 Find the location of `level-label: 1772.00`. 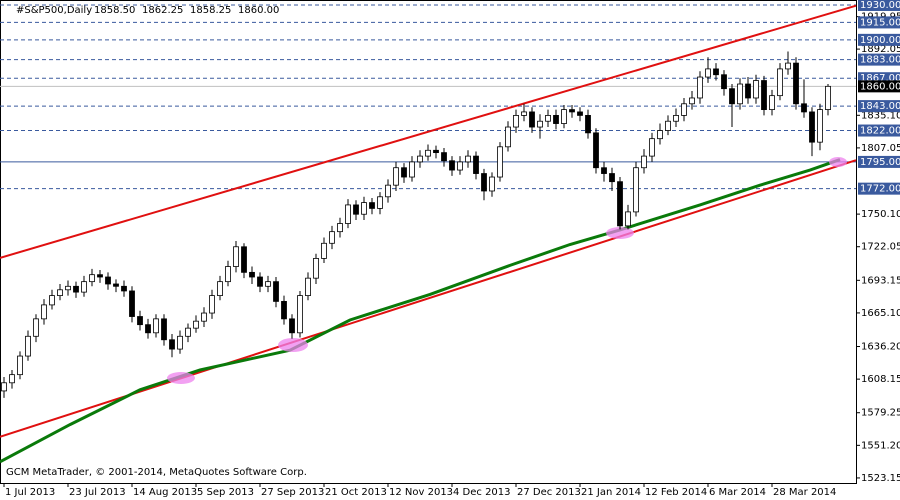

level-label: 1772.00 is located at coordinates (880, 189).